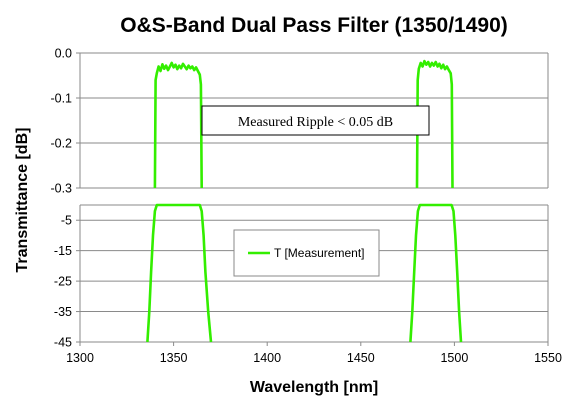 This screenshot has height=409, width=577. Describe the element at coordinates (61, 144) in the screenshot. I see `y-tick-label: -0.2` at that location.